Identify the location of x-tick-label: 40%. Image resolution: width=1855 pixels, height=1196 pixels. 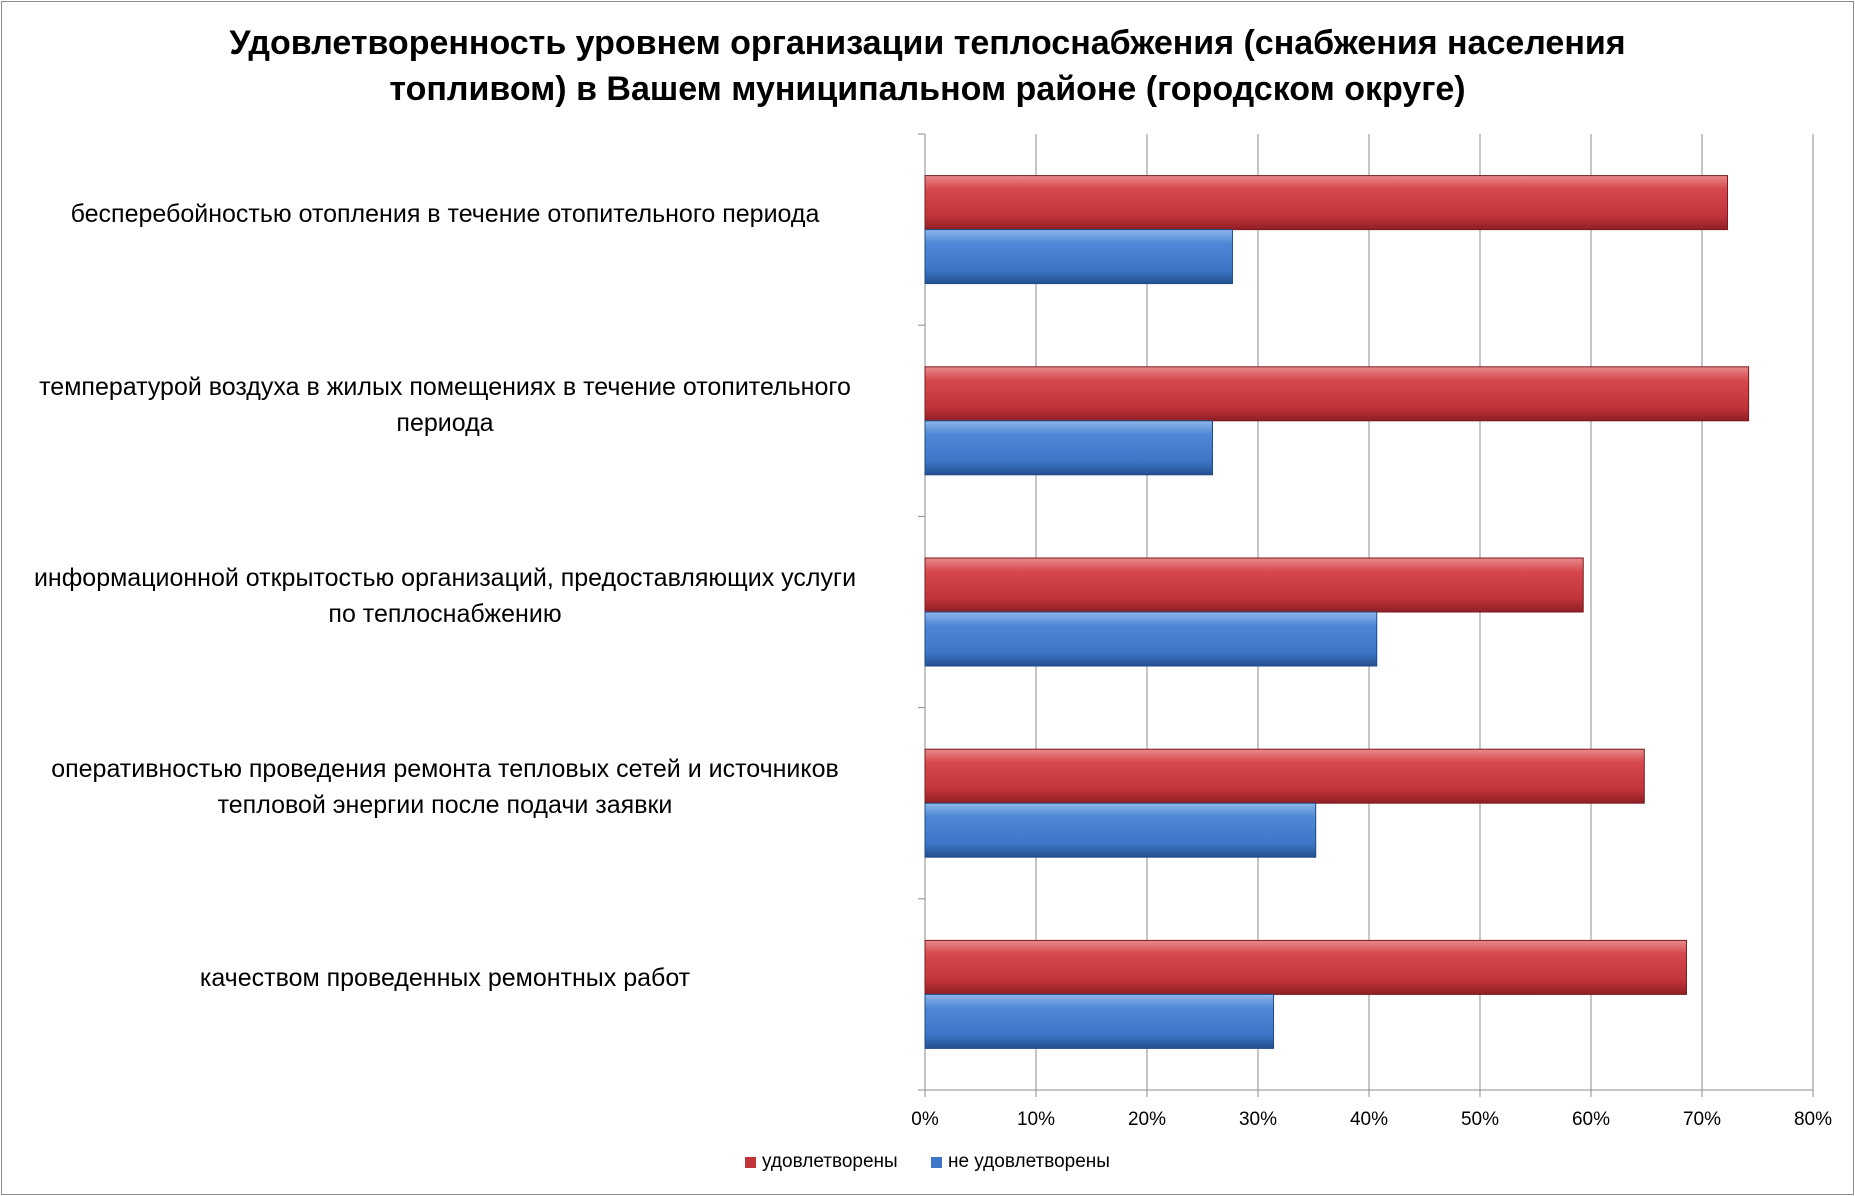
(1369, 1119).